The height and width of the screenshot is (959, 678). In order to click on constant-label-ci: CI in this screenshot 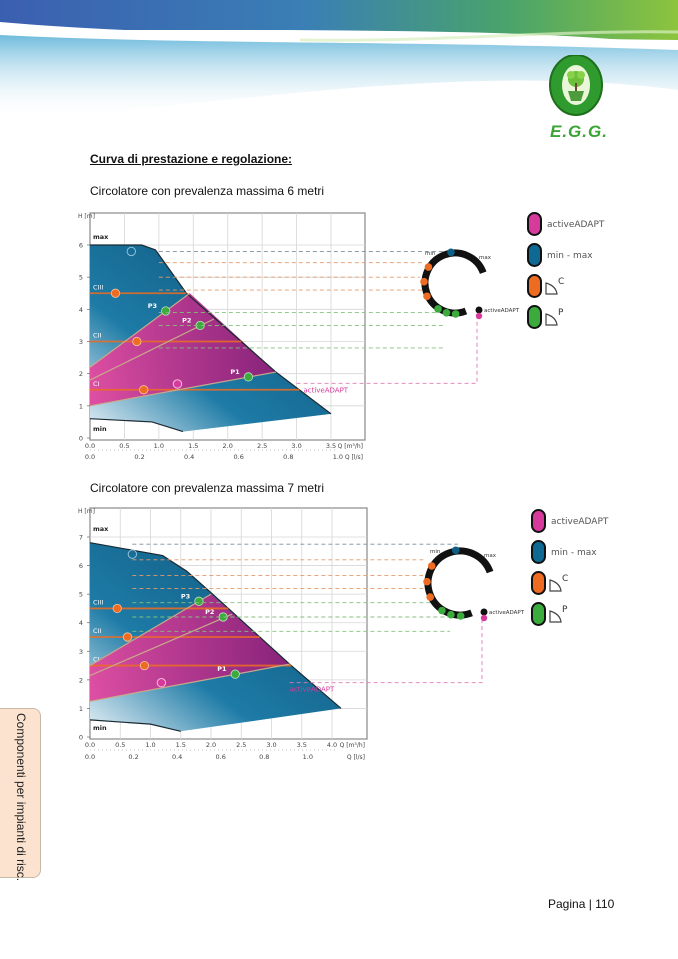, I will do `click(96, 384)`.